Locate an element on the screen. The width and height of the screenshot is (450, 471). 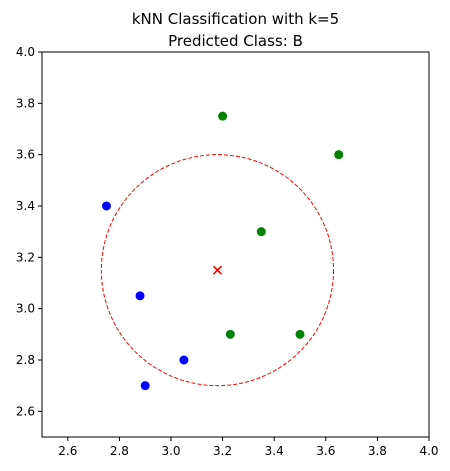
chart-title: kNN Classification with k=5 is located at coordinates (235, 19).